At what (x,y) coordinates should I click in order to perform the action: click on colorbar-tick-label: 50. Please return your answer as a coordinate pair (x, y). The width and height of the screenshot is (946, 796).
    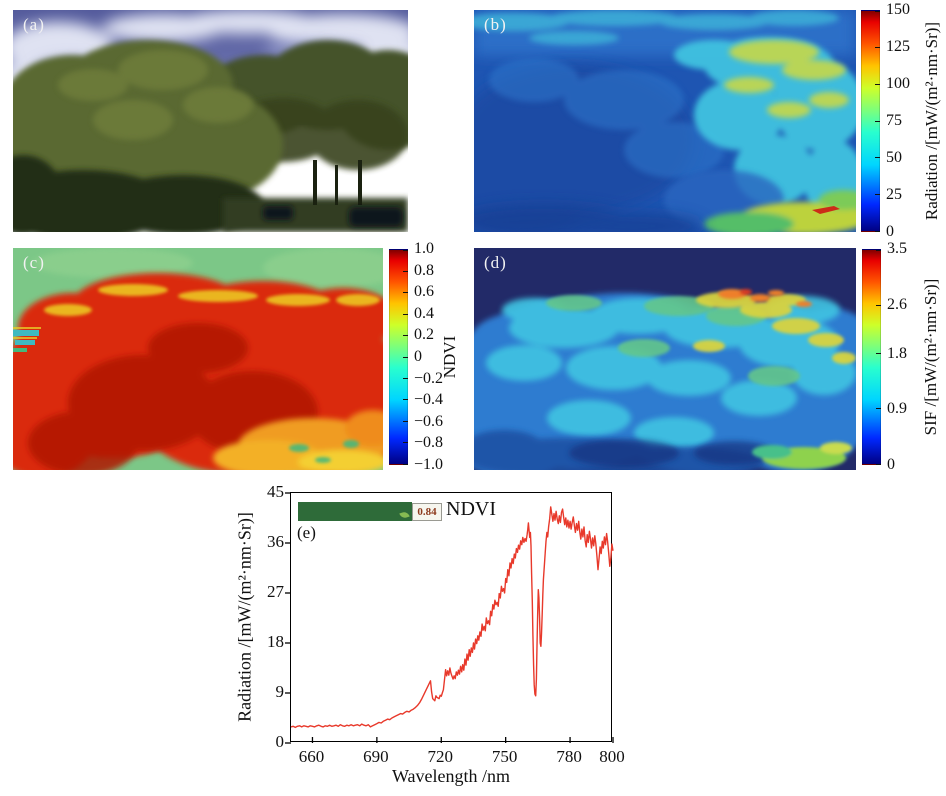
    Looking at the image, I should click on (894, 157).